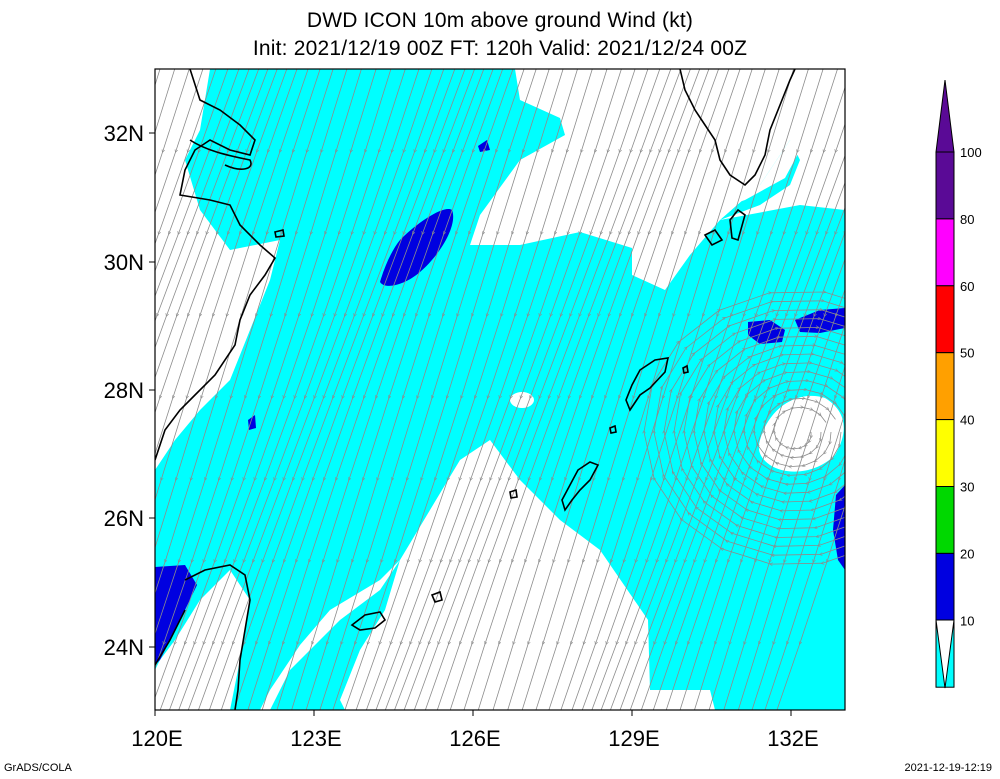 The width and height of the screenshot is (1000, 779). What do you see at coordinates (124, 647) in the screenshot?
I see `lat-tick-label: 24N` at bounding box center [124, 647].